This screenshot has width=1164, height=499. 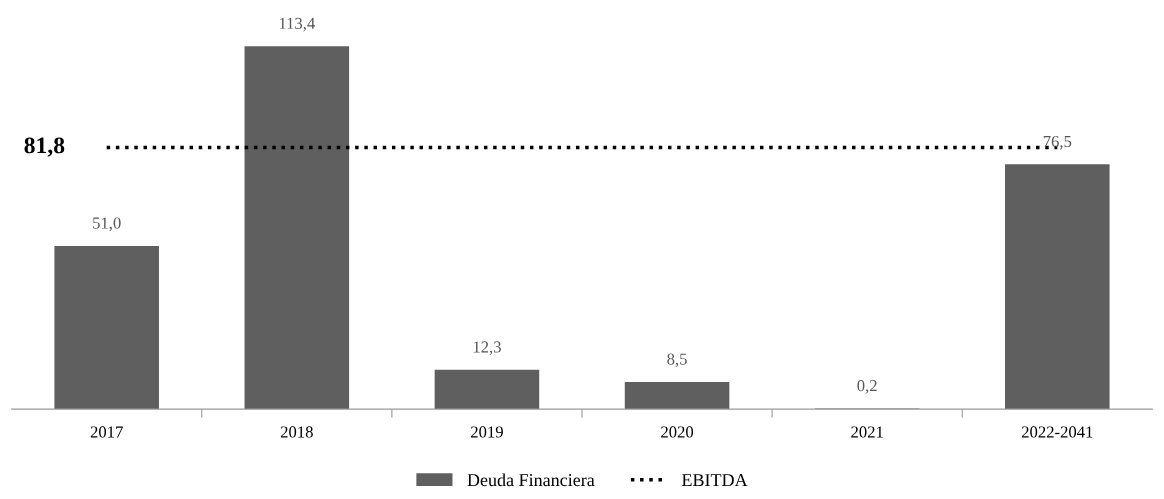 I want to click on x-tick-label: 2019, so click(x=487, y=432).